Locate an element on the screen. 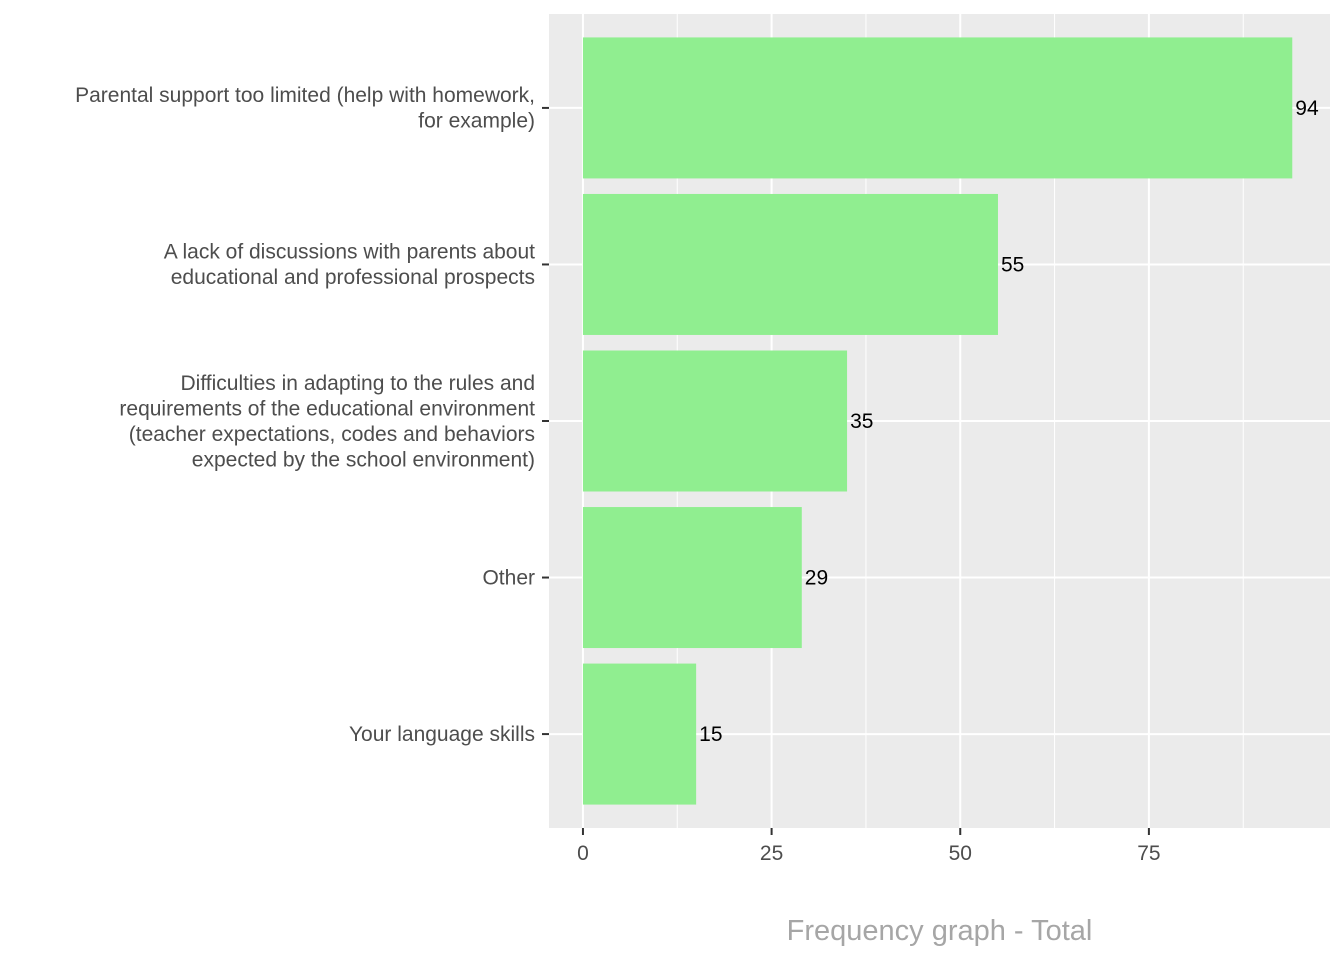 This screenshot has height=960, width=1344. x-axis-title: Frequency graph - Total is located at coordinates (940, 931).